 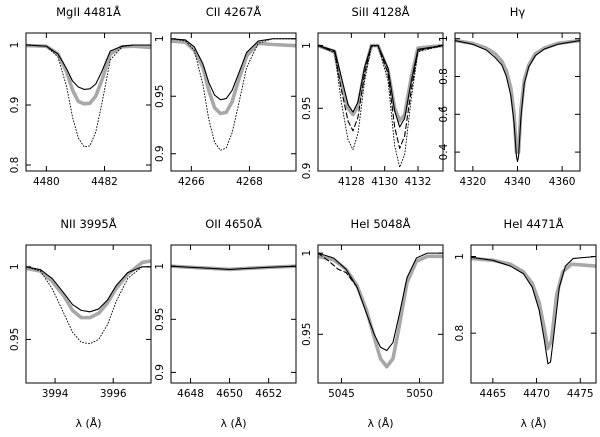 I want to click on x-tick-label: 4132, so click(x=418, y=182).